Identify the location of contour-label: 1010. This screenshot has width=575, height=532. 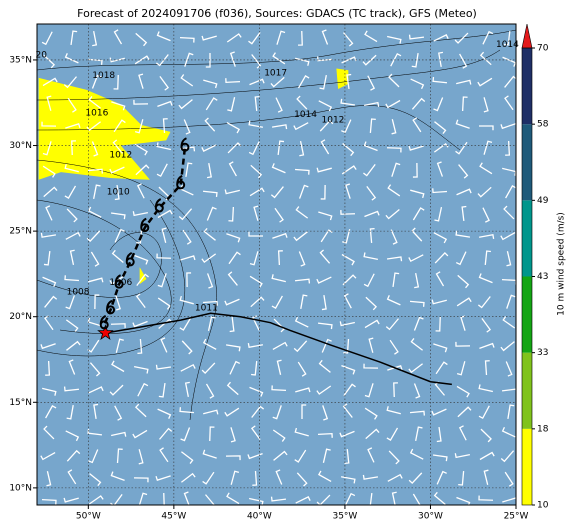
(118, 192).